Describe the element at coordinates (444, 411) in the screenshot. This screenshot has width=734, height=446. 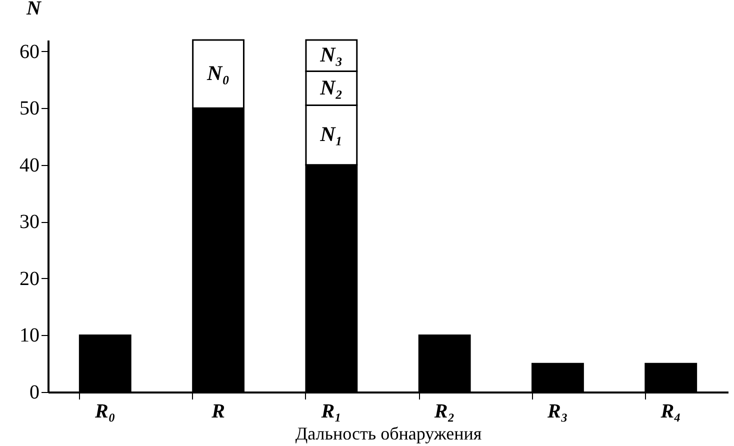
I see `x-tick-label: R₂` at that location.